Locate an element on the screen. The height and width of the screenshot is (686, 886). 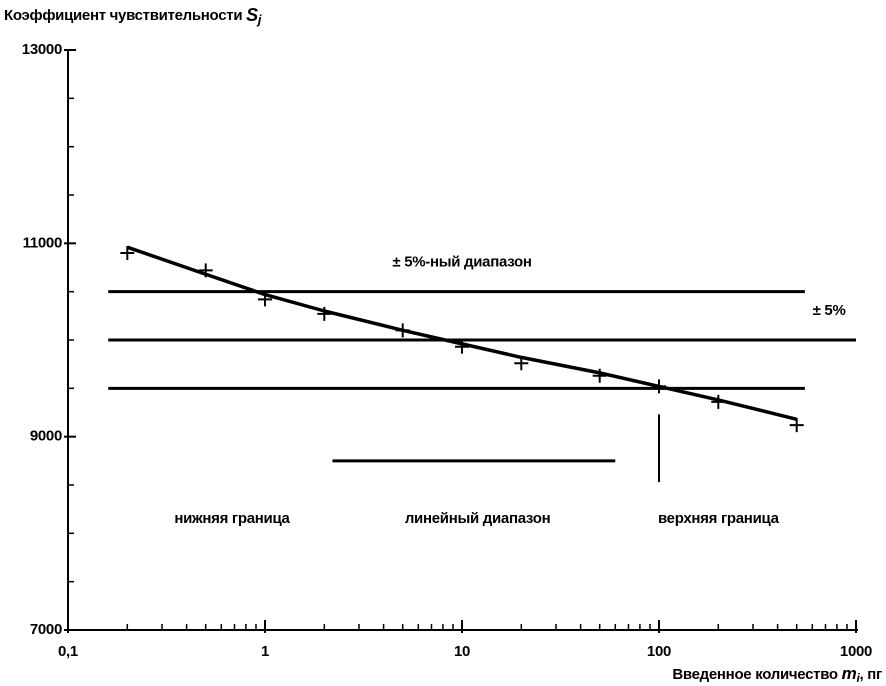
y-axis-label: Коэффициент чувствительности Sj is located at coordinates (133, 16).